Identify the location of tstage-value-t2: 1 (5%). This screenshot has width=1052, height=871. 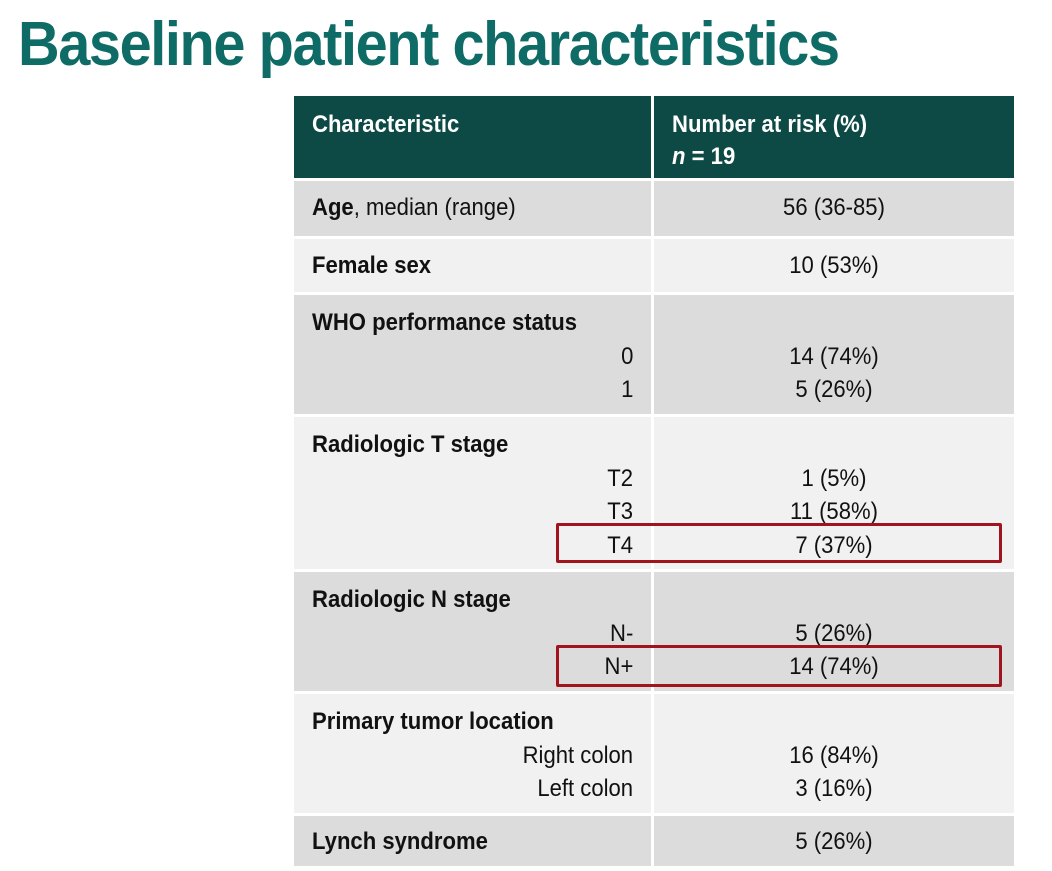
(834, 478).